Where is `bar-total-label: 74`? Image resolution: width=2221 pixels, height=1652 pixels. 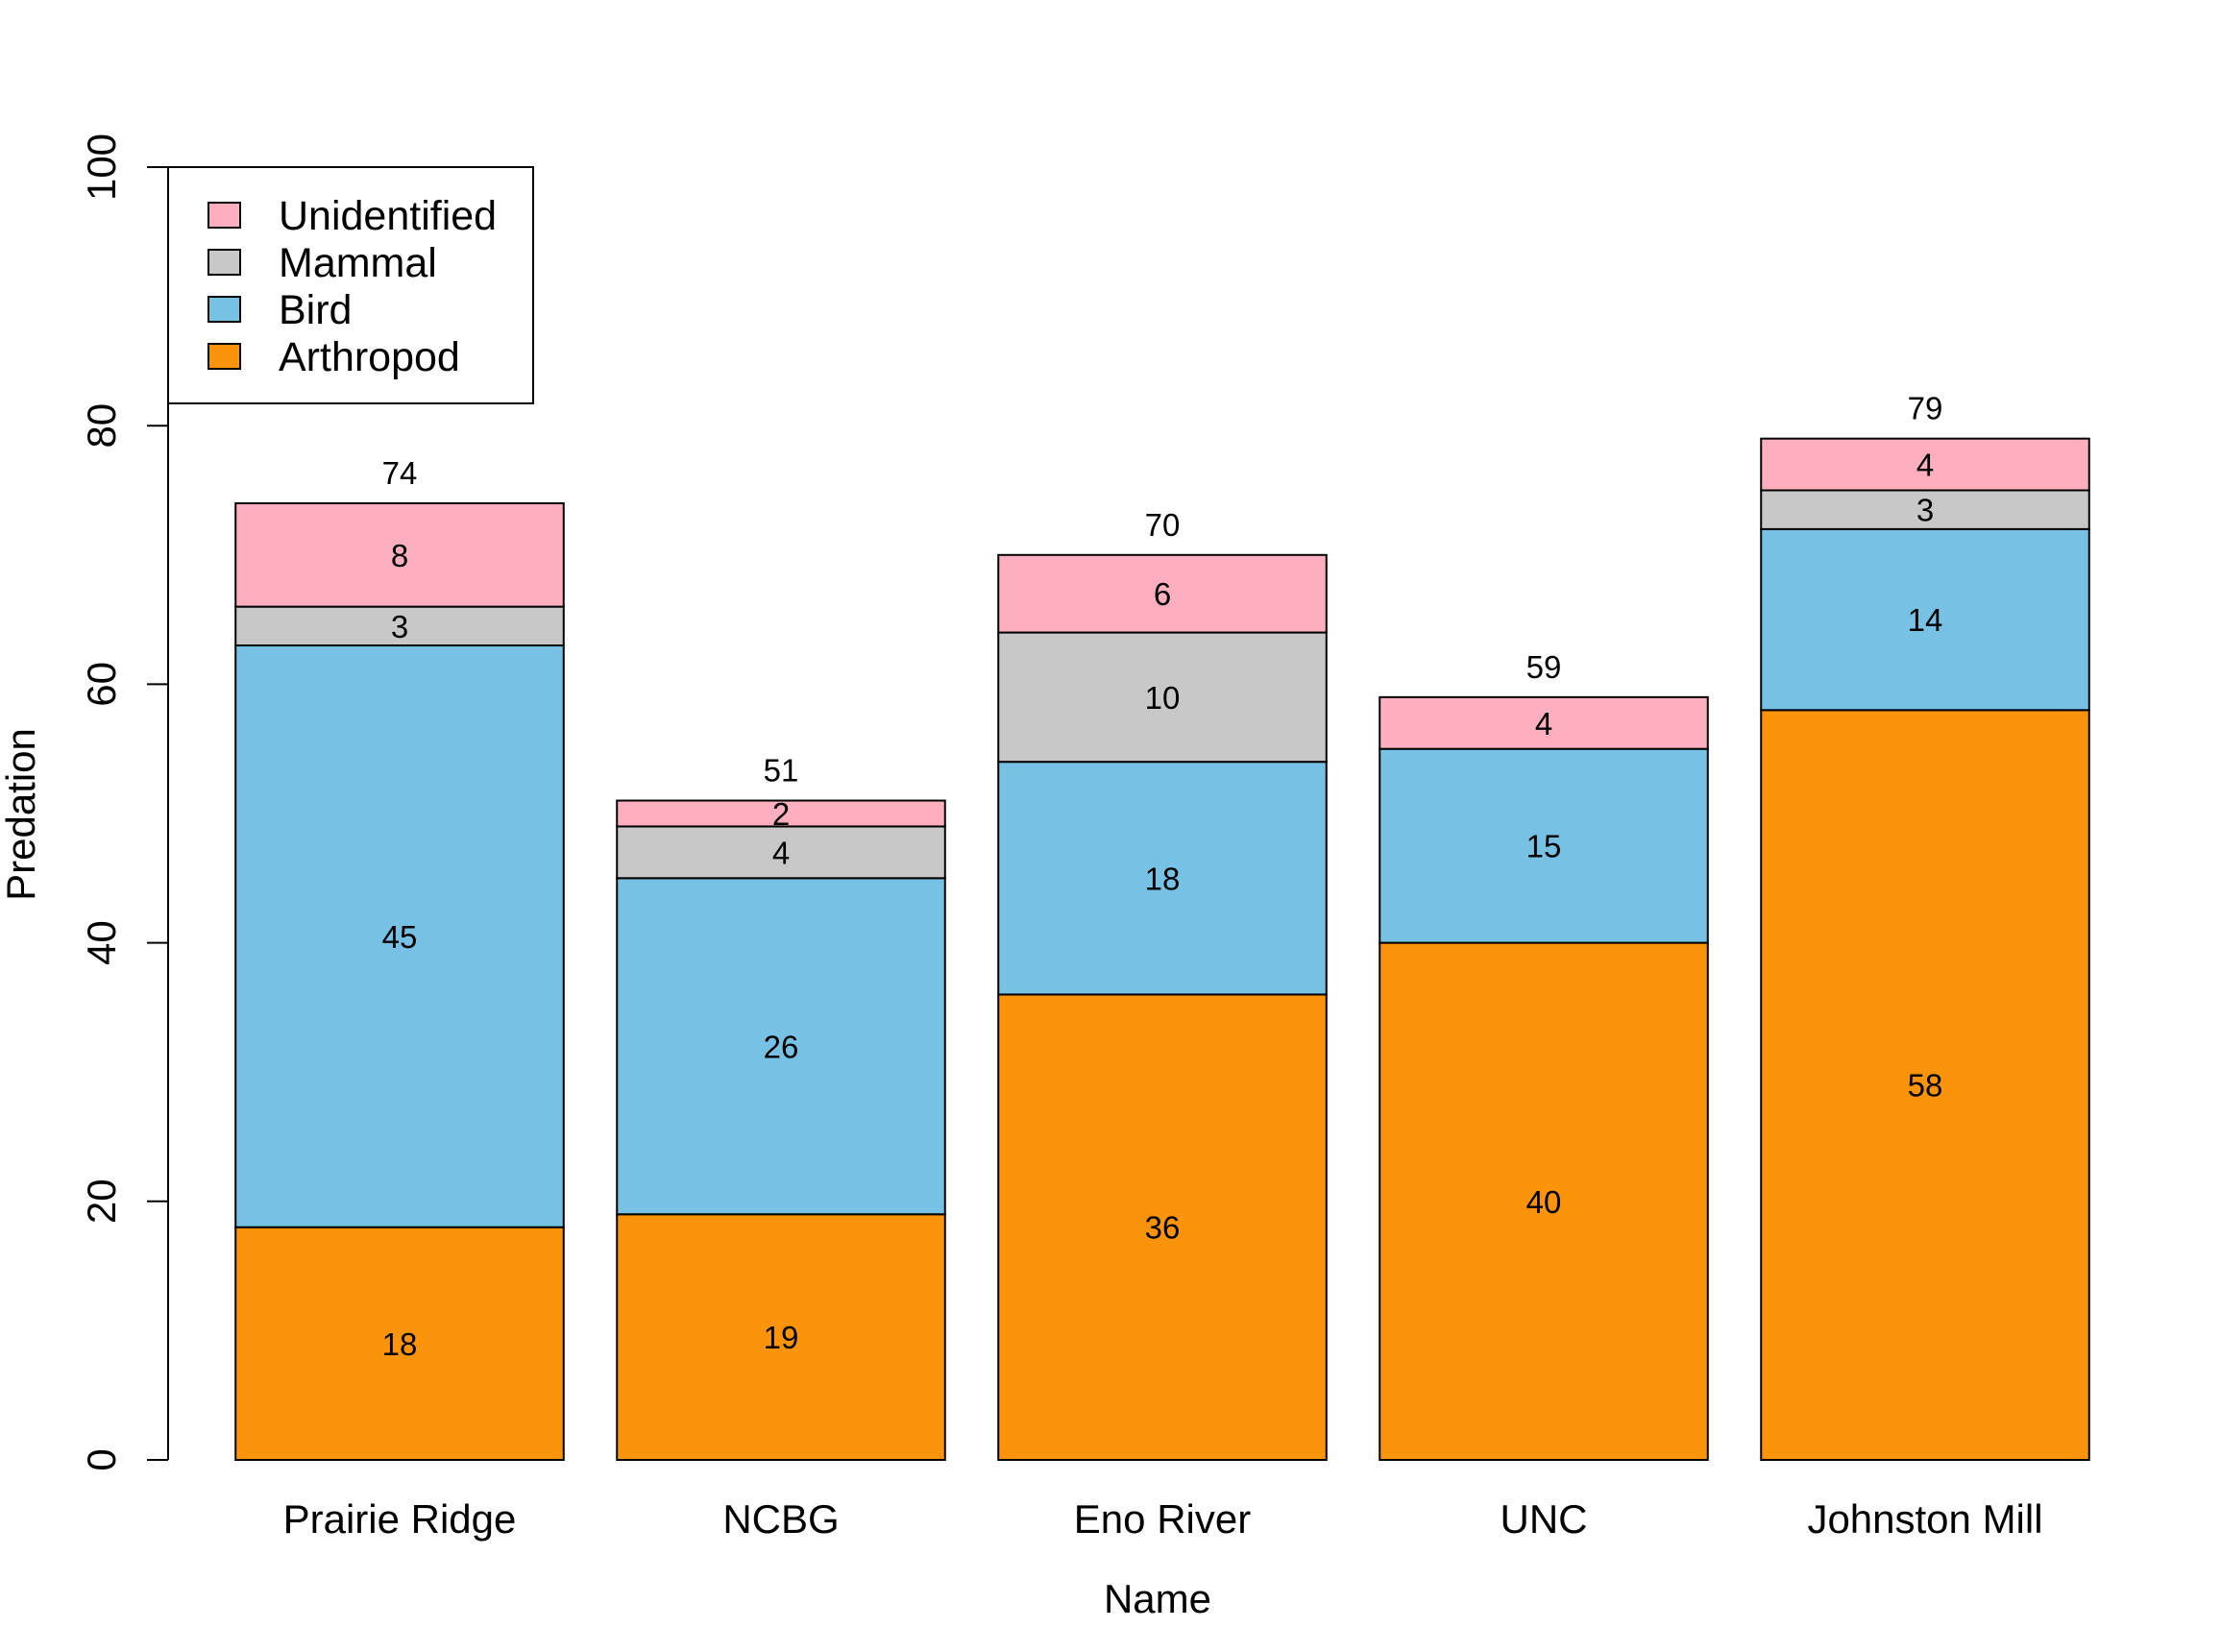 bar-total-label: 74 is located at coordinates (400, 473).